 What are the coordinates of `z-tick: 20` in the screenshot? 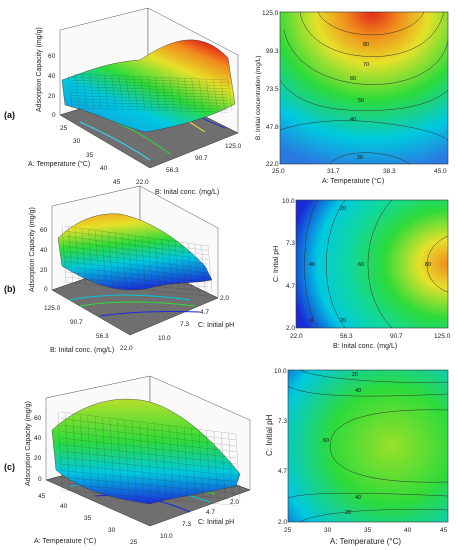 It's located at (38, 458).